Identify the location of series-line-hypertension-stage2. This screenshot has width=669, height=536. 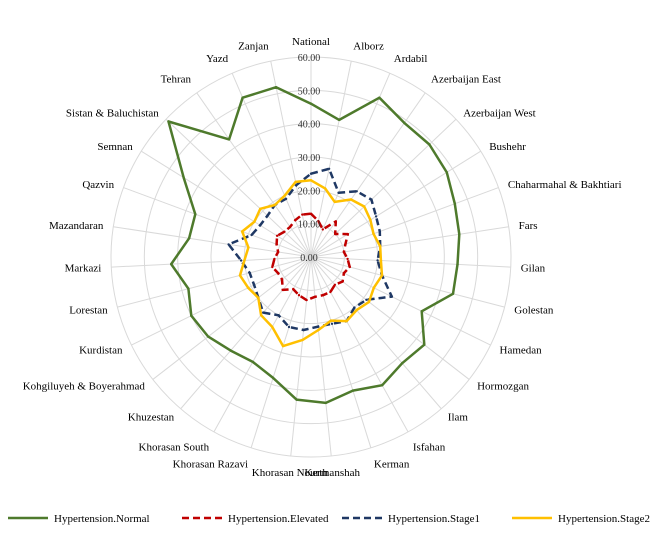
(311, 263).